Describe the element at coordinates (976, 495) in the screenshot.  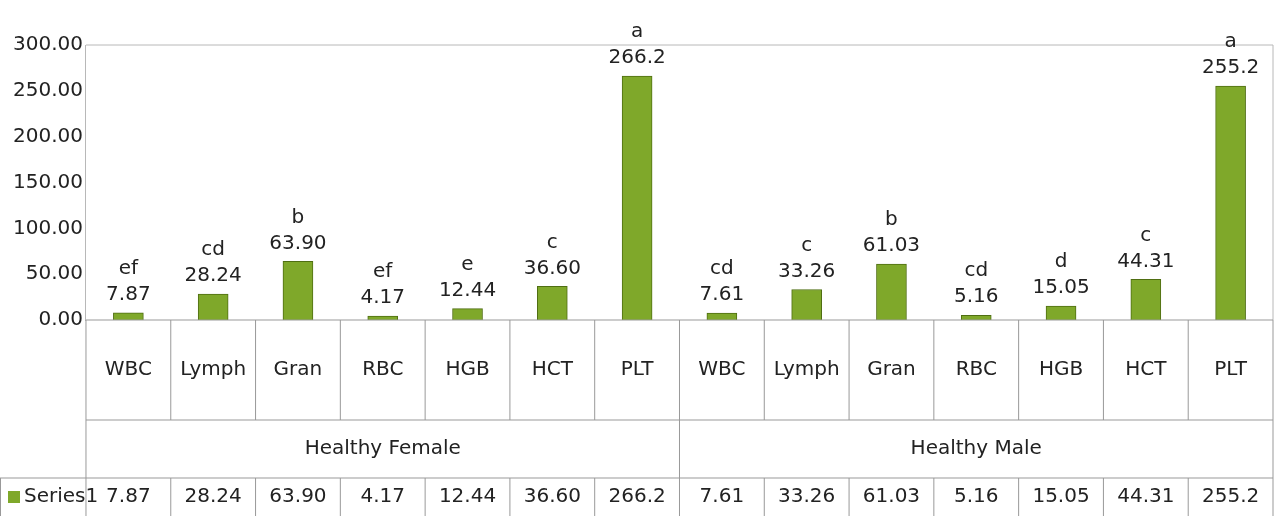
I see `data-label: 5.16` at that location.